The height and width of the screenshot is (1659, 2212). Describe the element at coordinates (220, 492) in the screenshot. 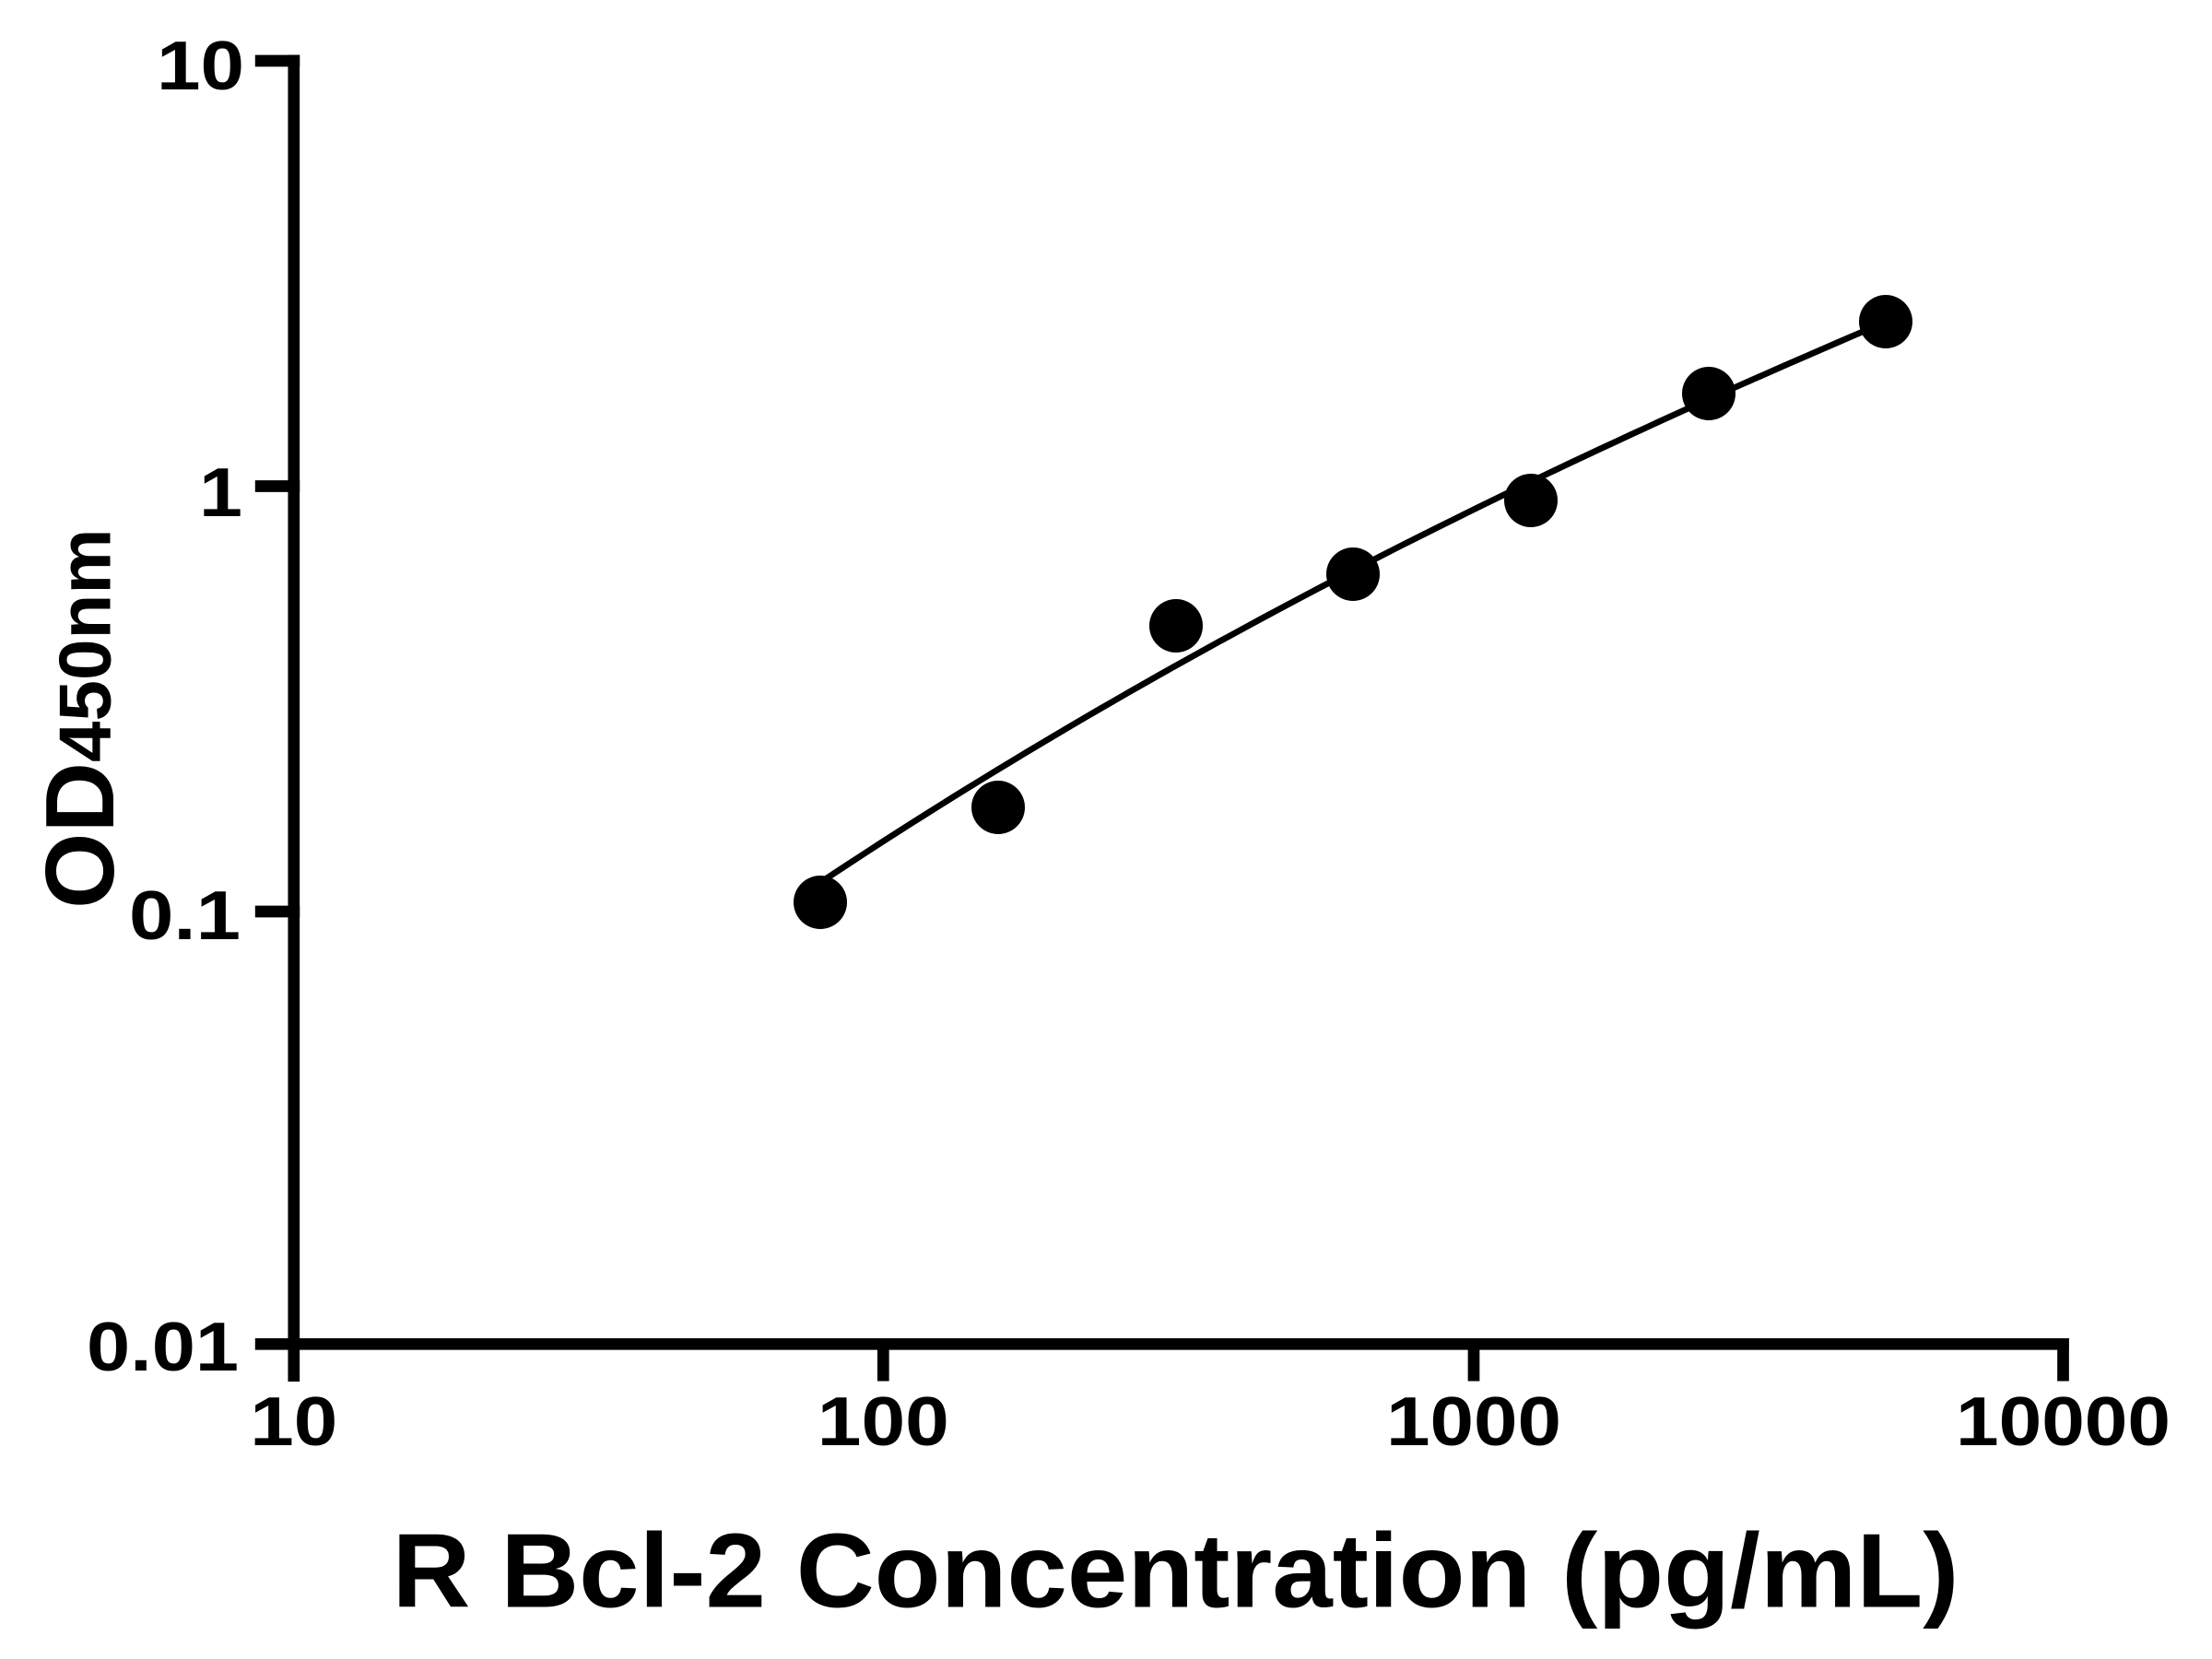

I see `svg-text: 1` at that location.